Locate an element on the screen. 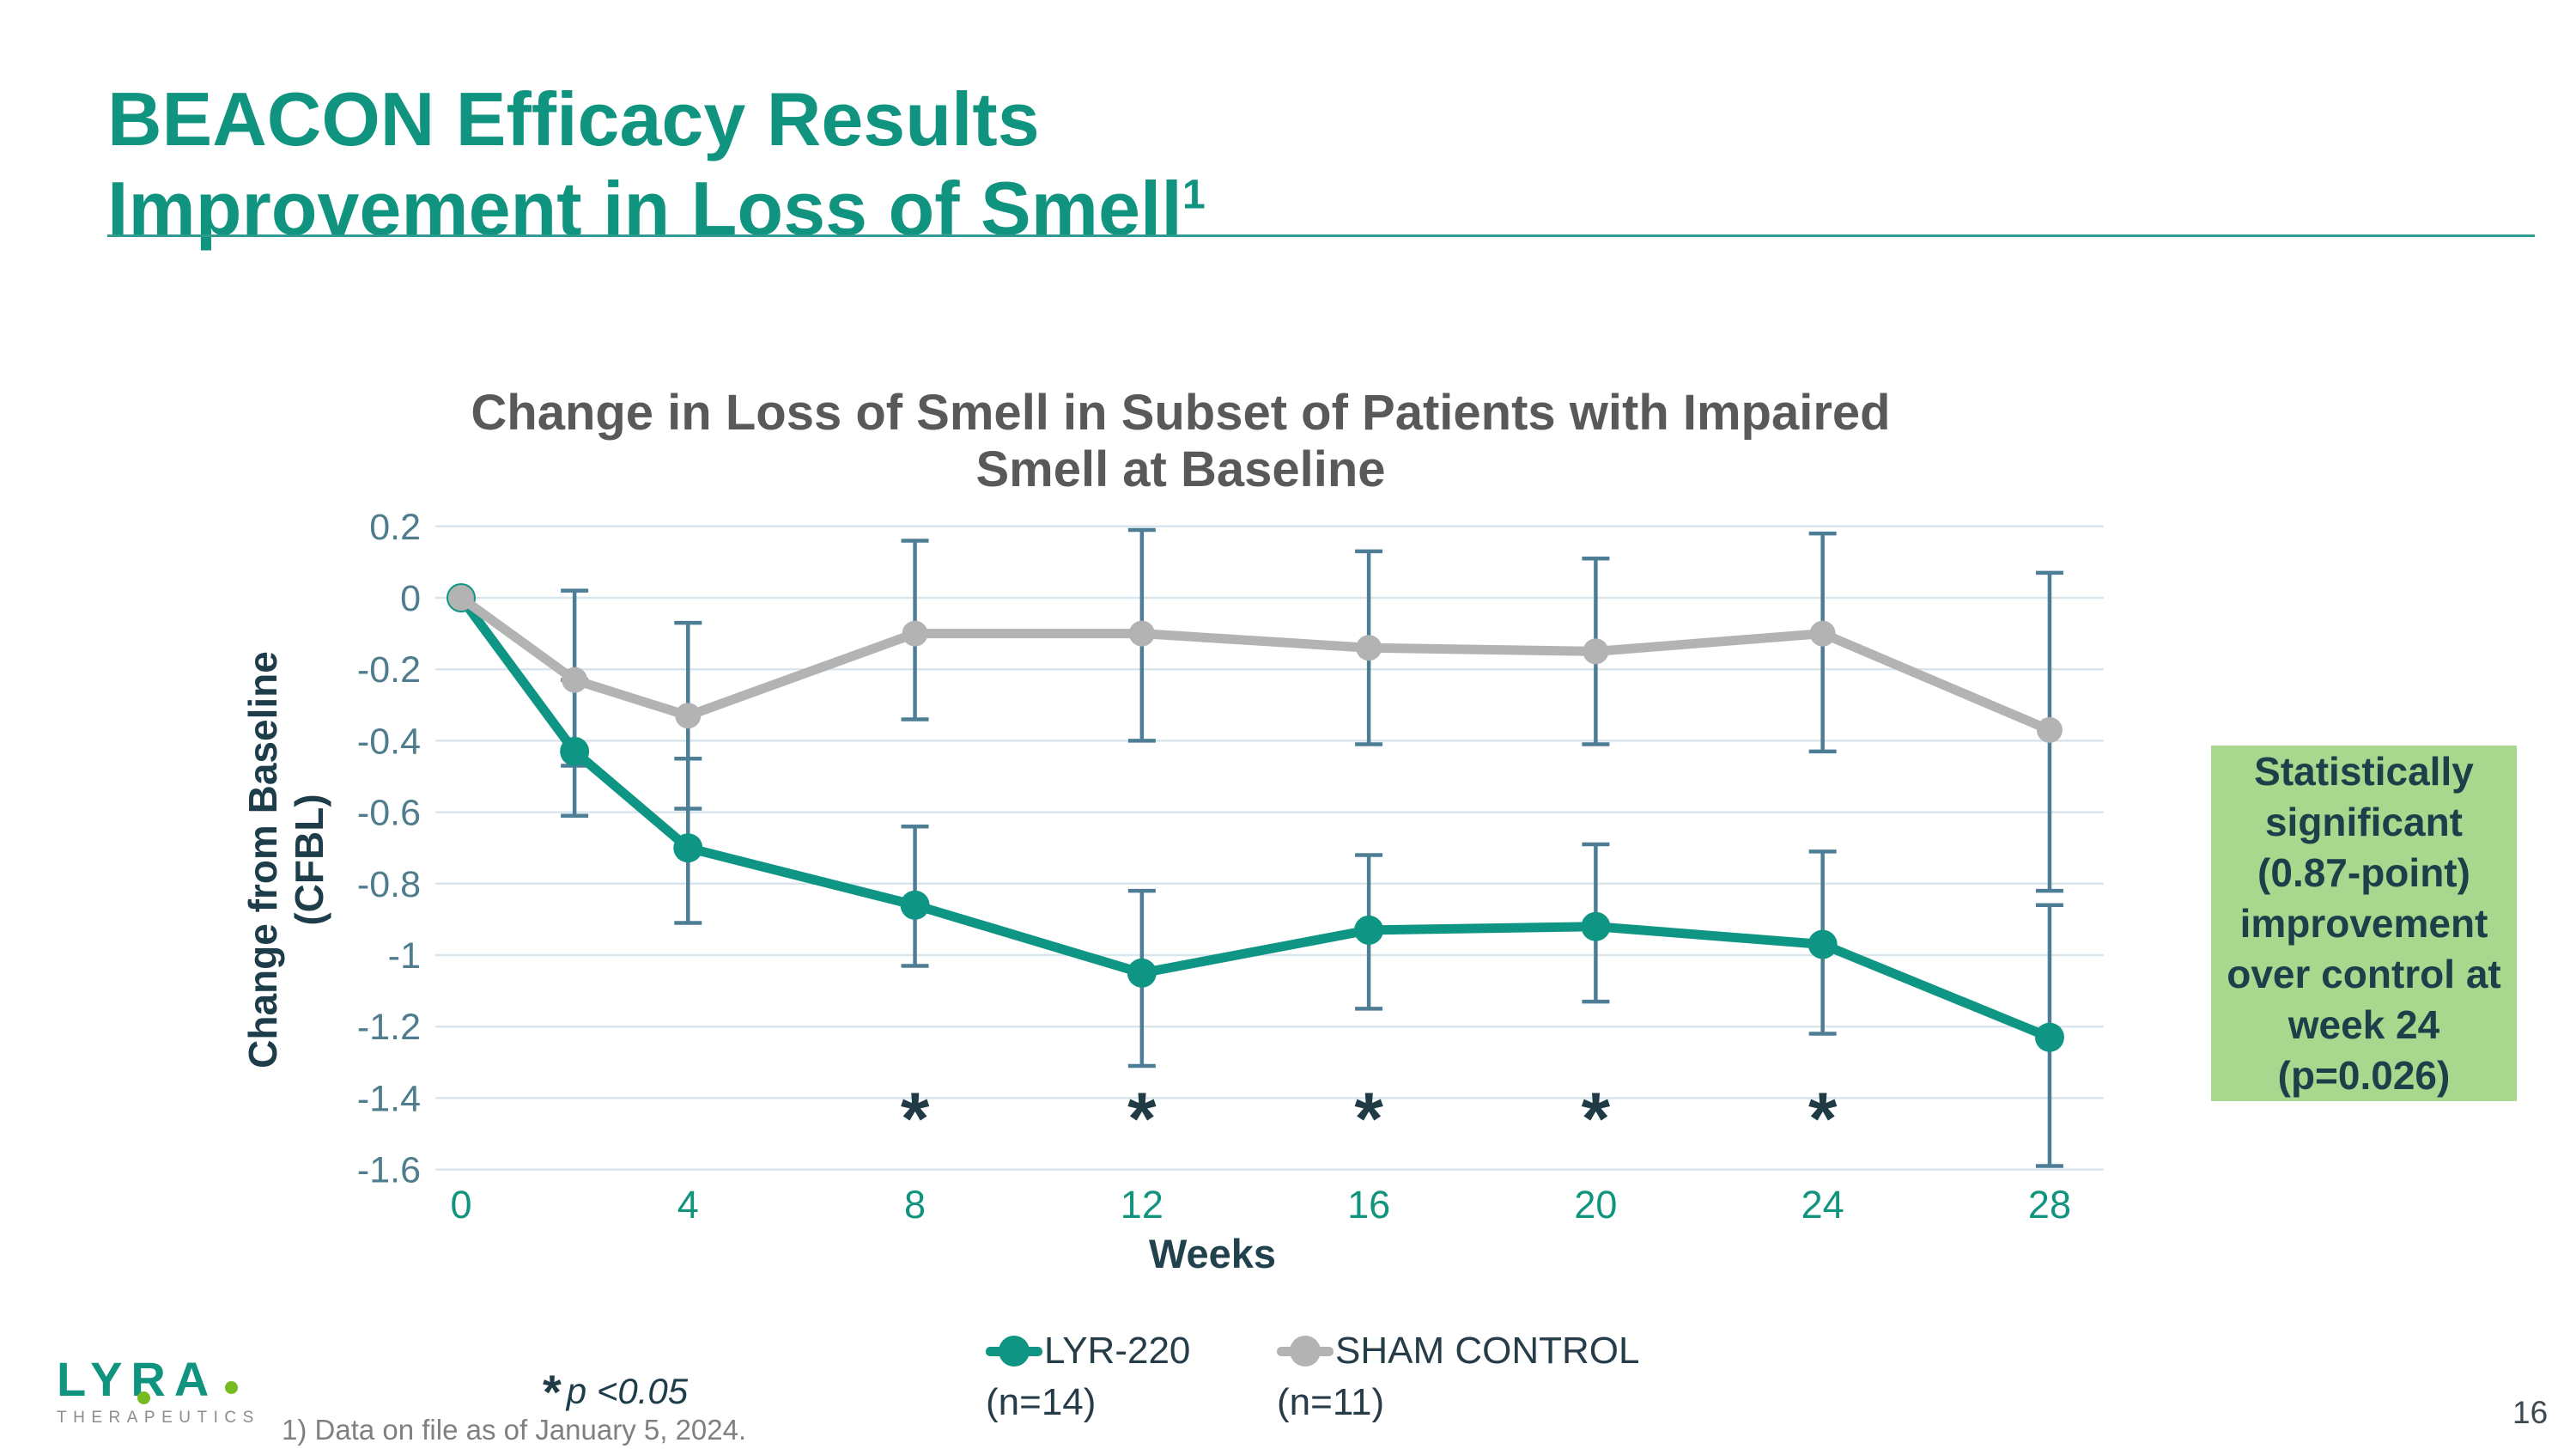  sham-series-marker is located at coordinates (1305, 1351).